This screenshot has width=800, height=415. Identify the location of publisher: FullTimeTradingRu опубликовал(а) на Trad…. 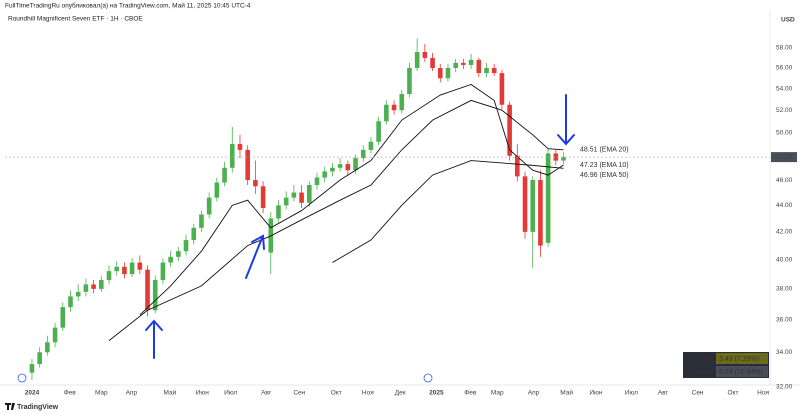
(128, 6).